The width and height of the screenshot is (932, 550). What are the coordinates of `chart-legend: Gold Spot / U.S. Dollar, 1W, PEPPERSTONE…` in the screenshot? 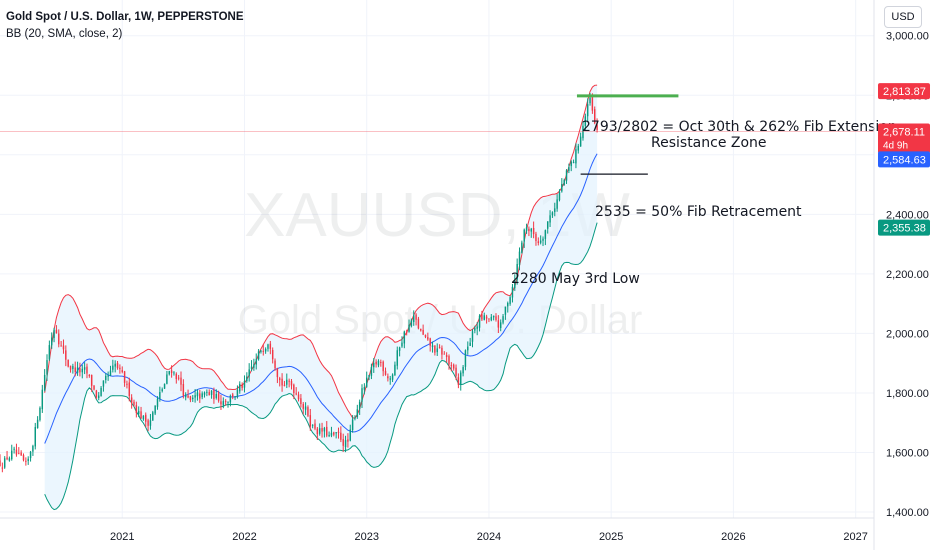 It's located at (125, 26).